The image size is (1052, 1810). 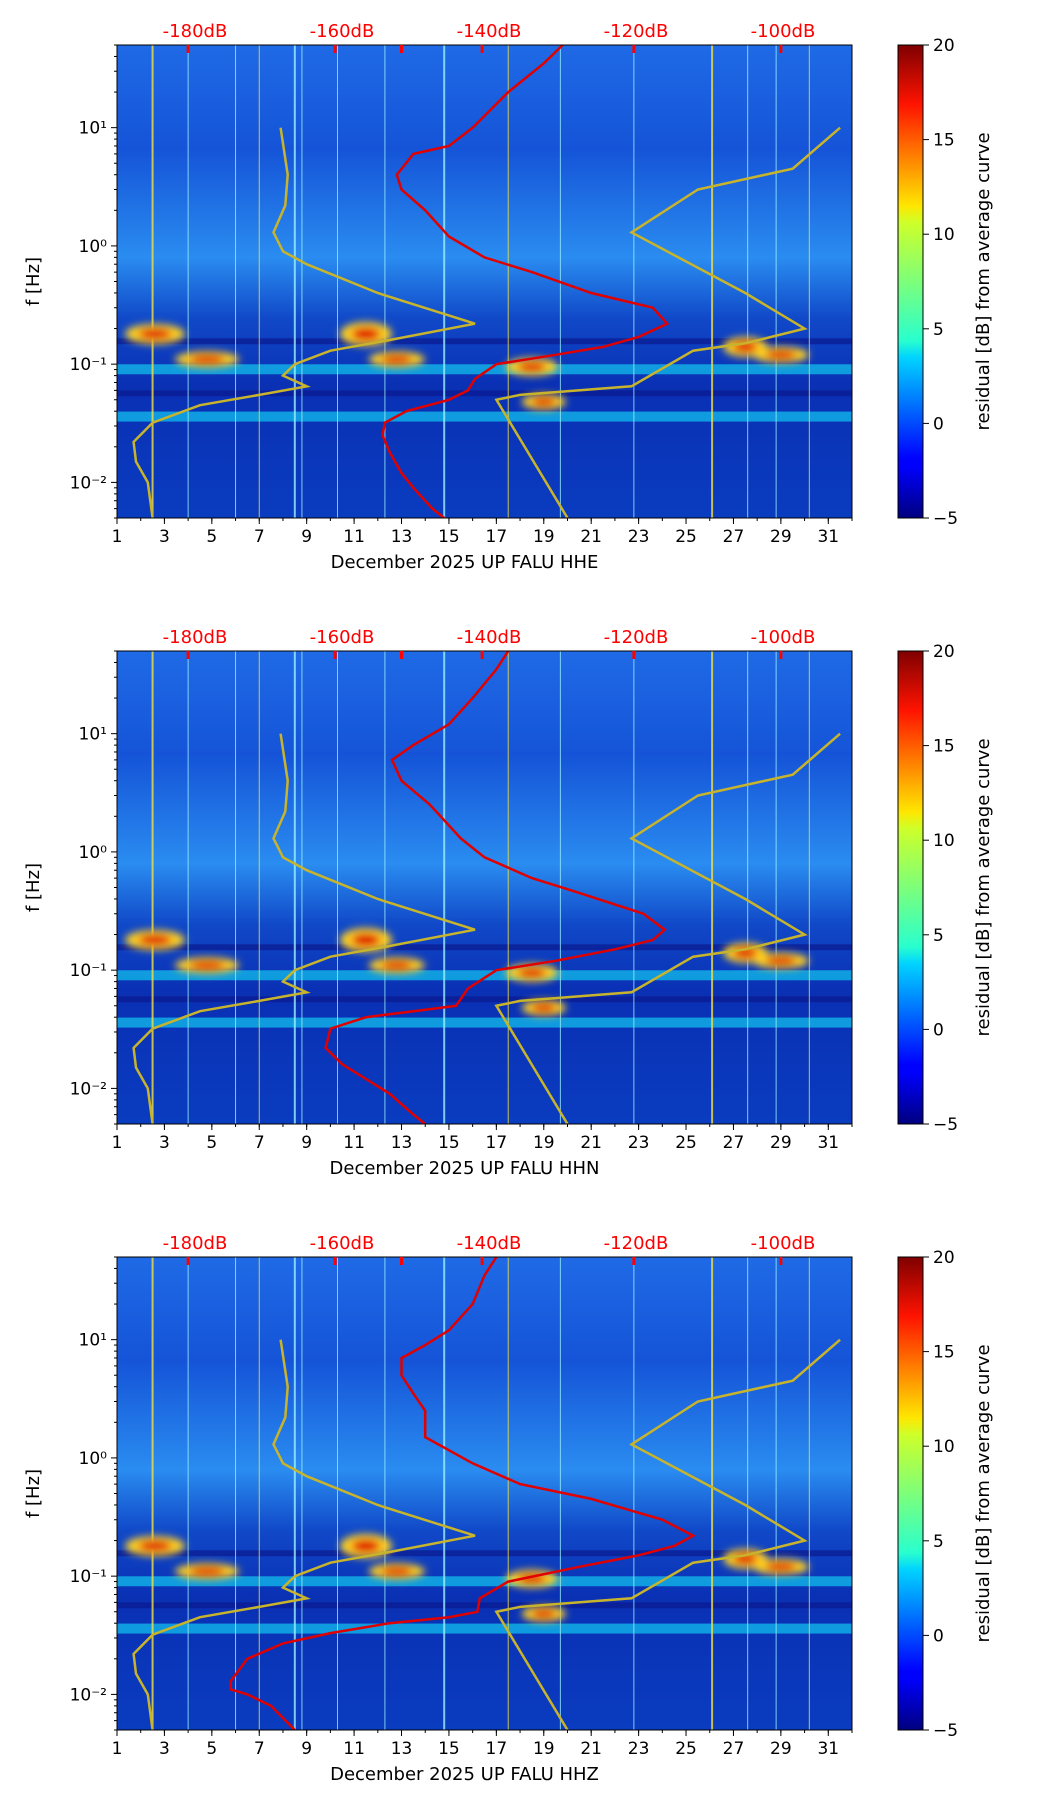 What do you see at coordinates (734, 1749) in the screenshot?
I see `x-tick-label: 27` at bounding box center [734, 1749].